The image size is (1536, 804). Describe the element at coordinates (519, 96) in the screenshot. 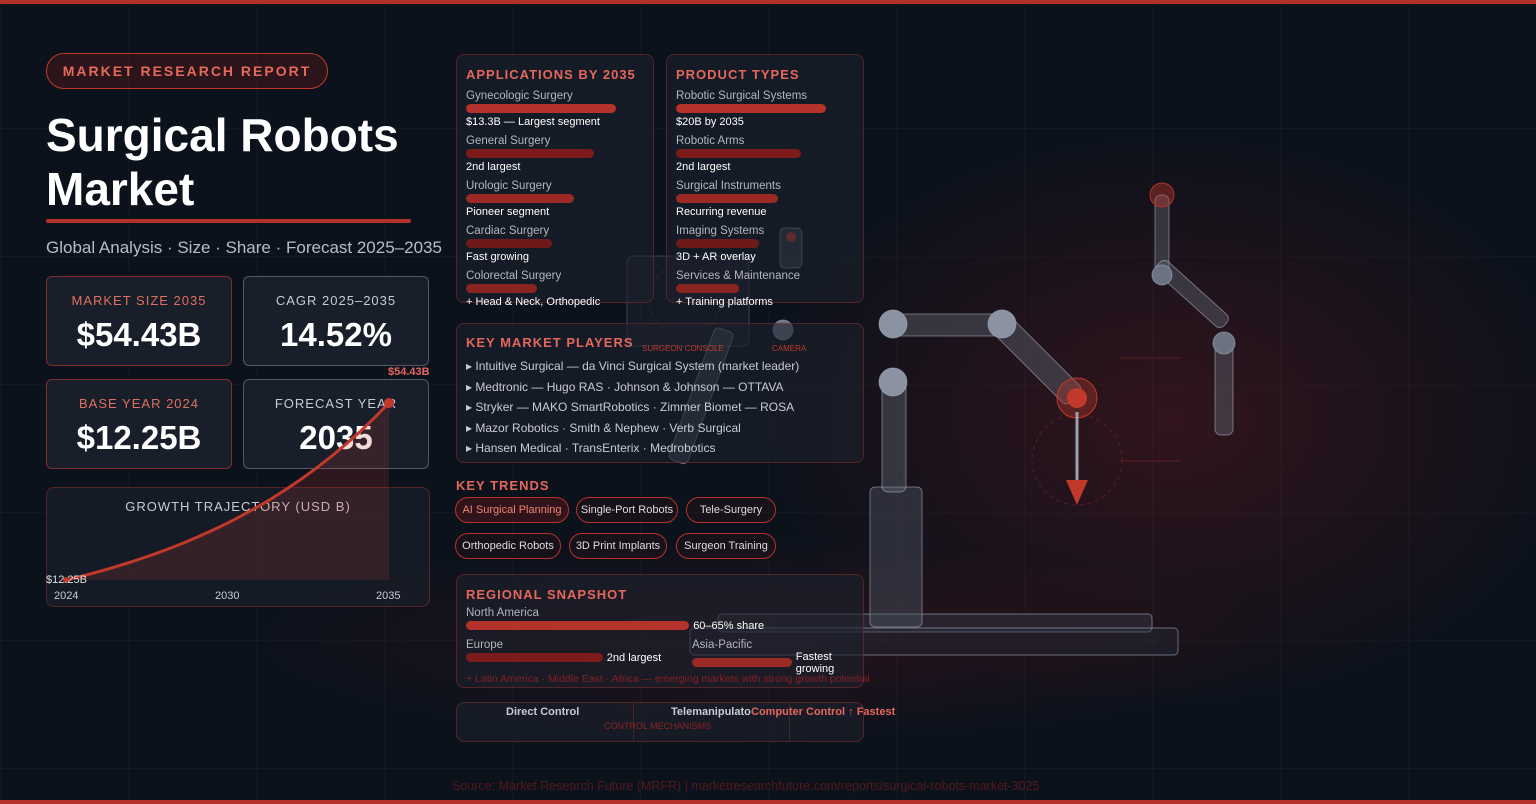

I see `segment-name: Gynecologic Surgery` at that location.